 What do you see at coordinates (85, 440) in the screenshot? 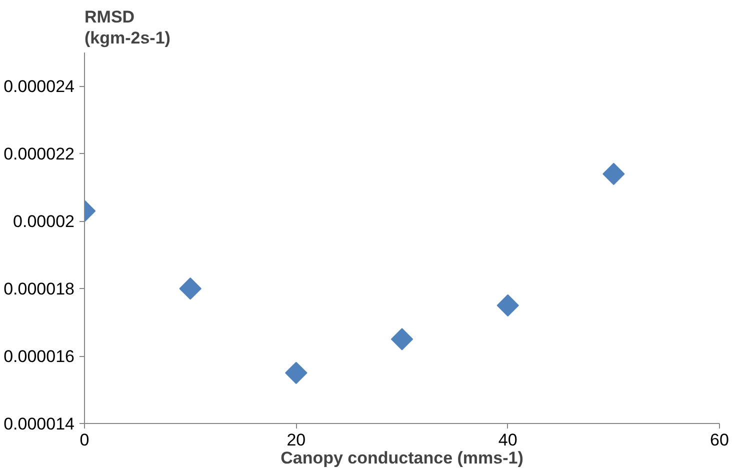
I see `x-tick-label: 0` at bounding box center [85, 440].